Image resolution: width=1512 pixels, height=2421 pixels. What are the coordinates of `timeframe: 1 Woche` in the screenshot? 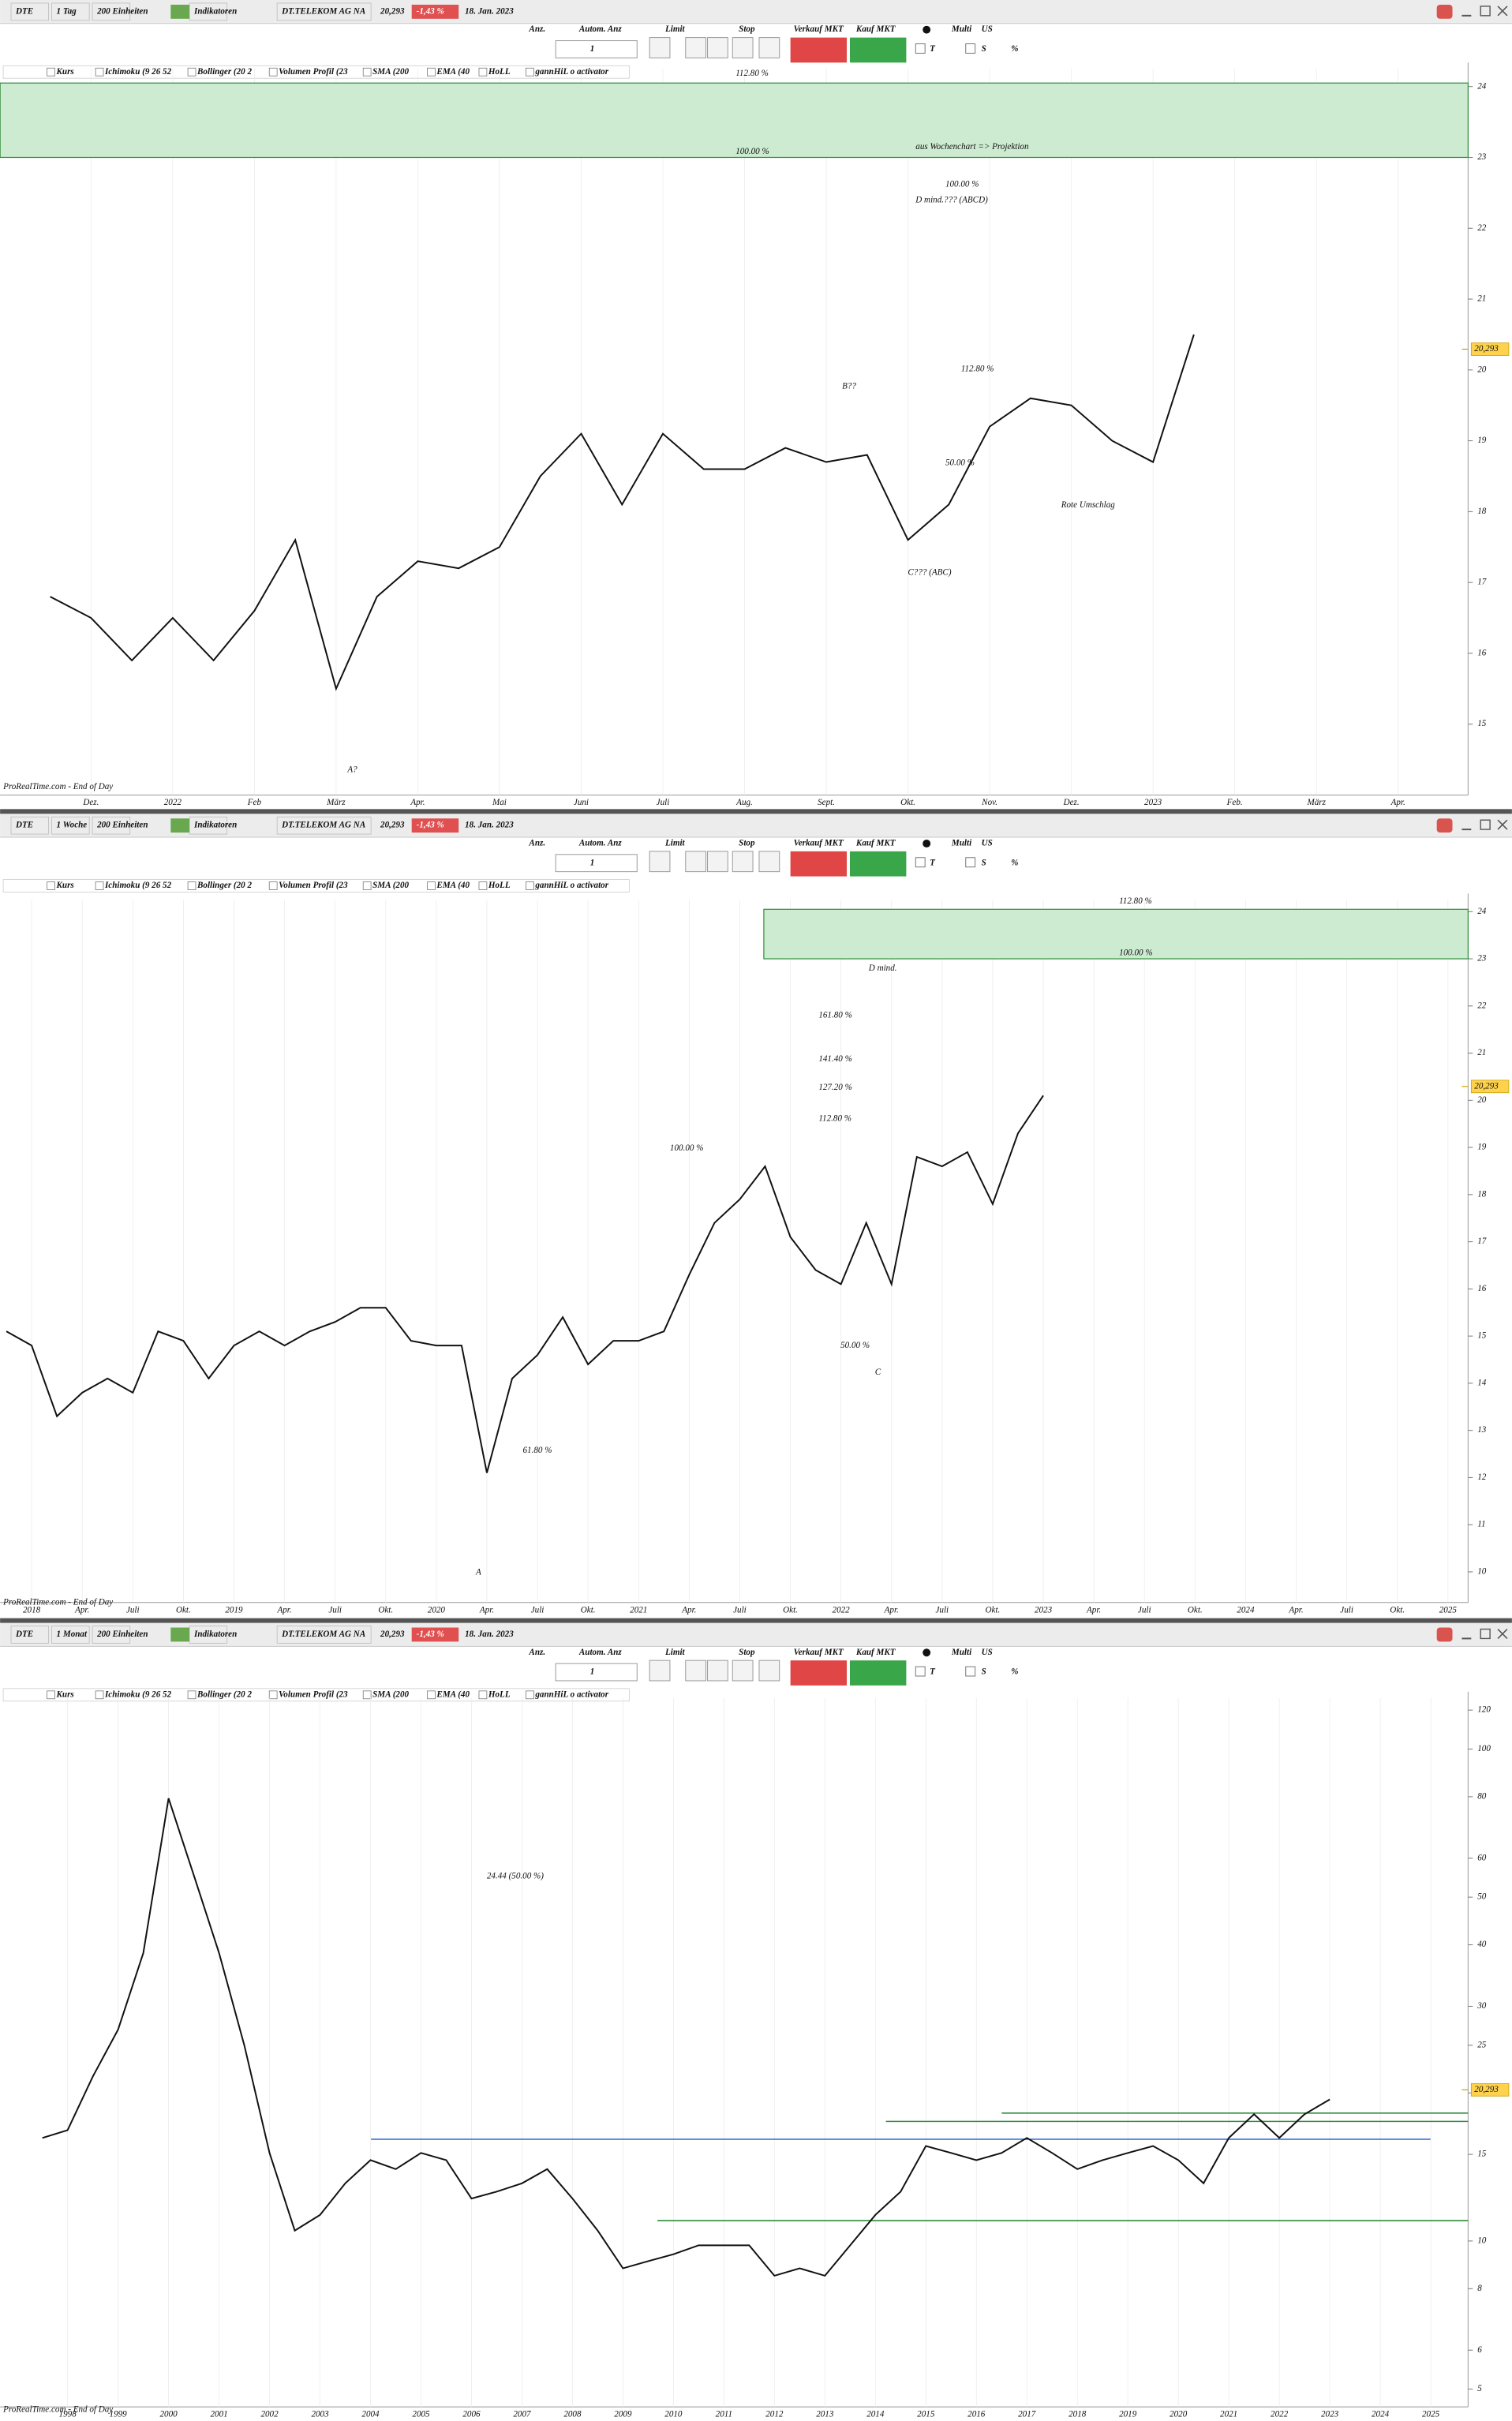 It's located at (72, 825).